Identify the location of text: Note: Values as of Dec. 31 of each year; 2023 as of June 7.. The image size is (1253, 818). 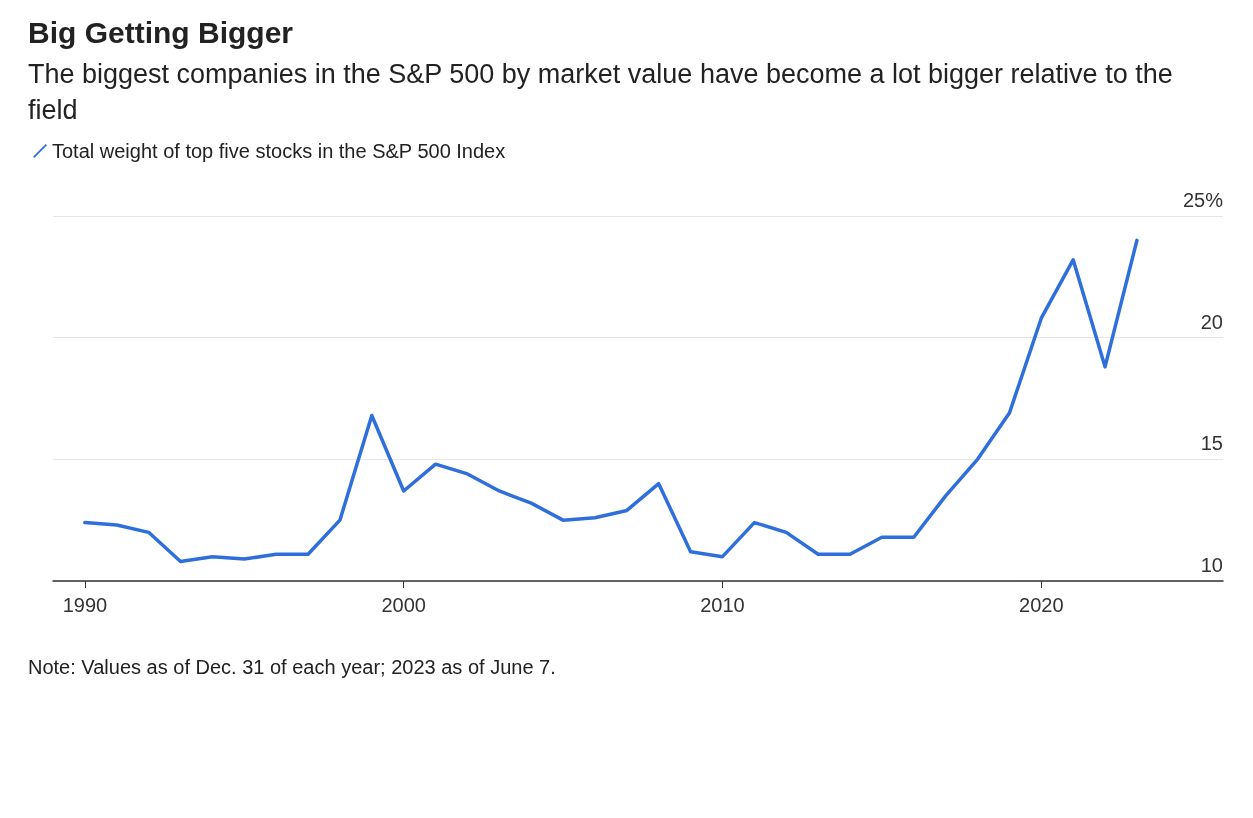
(292, 667).